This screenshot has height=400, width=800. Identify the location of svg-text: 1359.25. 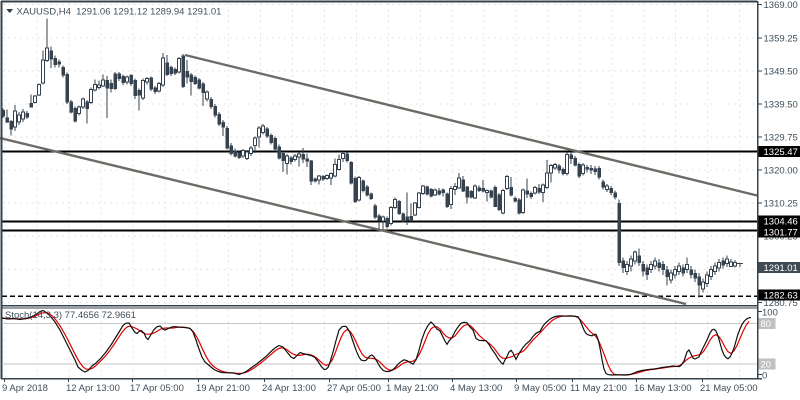
(781, 38).